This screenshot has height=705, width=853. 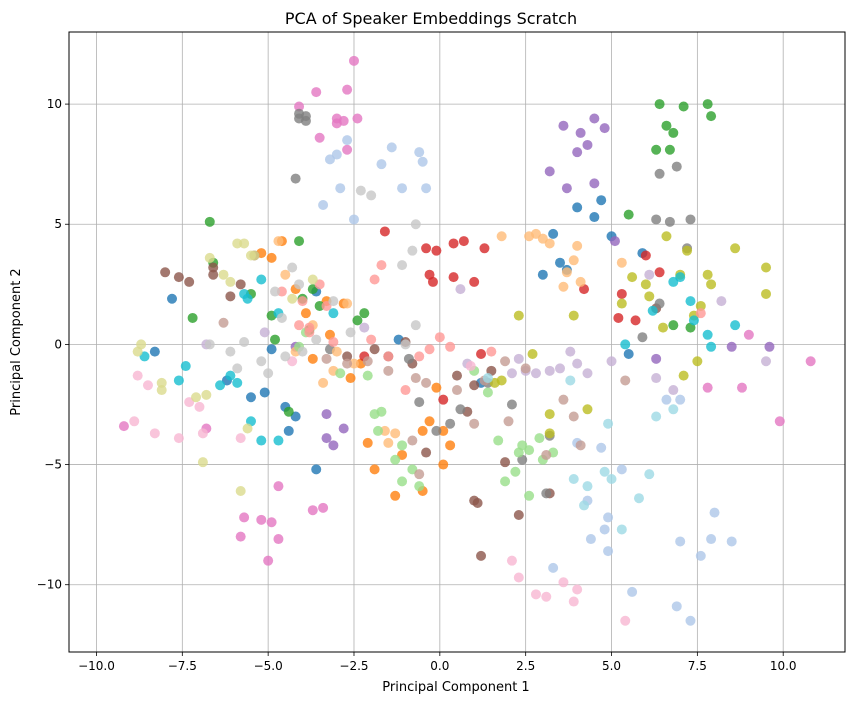 What do you see at coordinates (783, 666) in the screenshot?
I see `x-tick-label: 10.0` at bounding box center [783, 666].